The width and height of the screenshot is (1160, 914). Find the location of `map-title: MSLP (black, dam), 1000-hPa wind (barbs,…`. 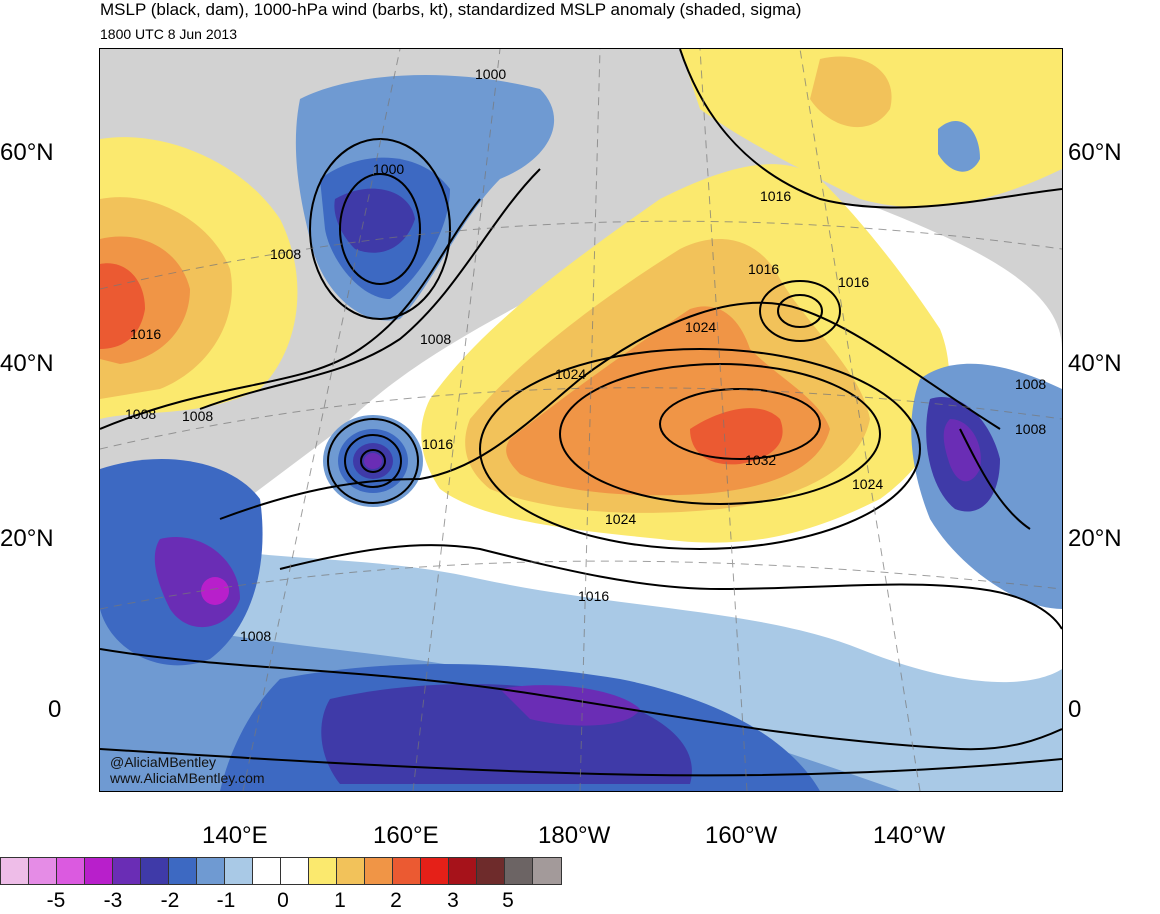

map-title: MSLP (black, dam), 1000-hPa wind (barbs,… is located at coordinates (451, 9).